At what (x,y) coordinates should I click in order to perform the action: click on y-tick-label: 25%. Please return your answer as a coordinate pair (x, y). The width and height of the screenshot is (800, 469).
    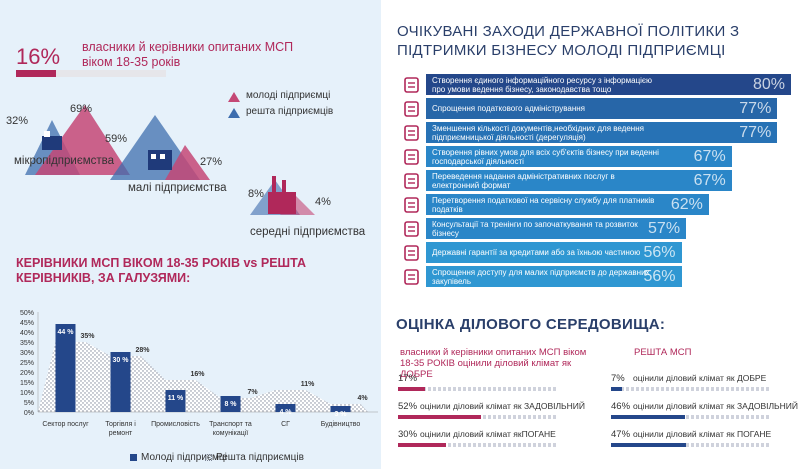
    Looking at the image, I should click on (27, 363).